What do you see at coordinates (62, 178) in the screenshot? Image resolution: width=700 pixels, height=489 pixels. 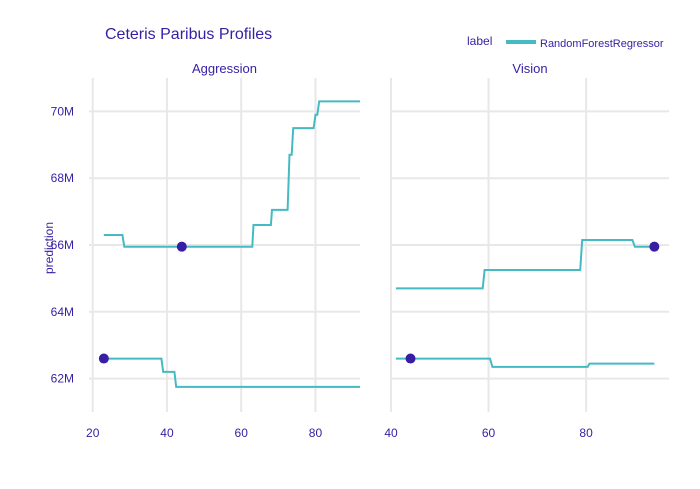 I see `y-tick-label: 68M` at bounding box center [62, 178].